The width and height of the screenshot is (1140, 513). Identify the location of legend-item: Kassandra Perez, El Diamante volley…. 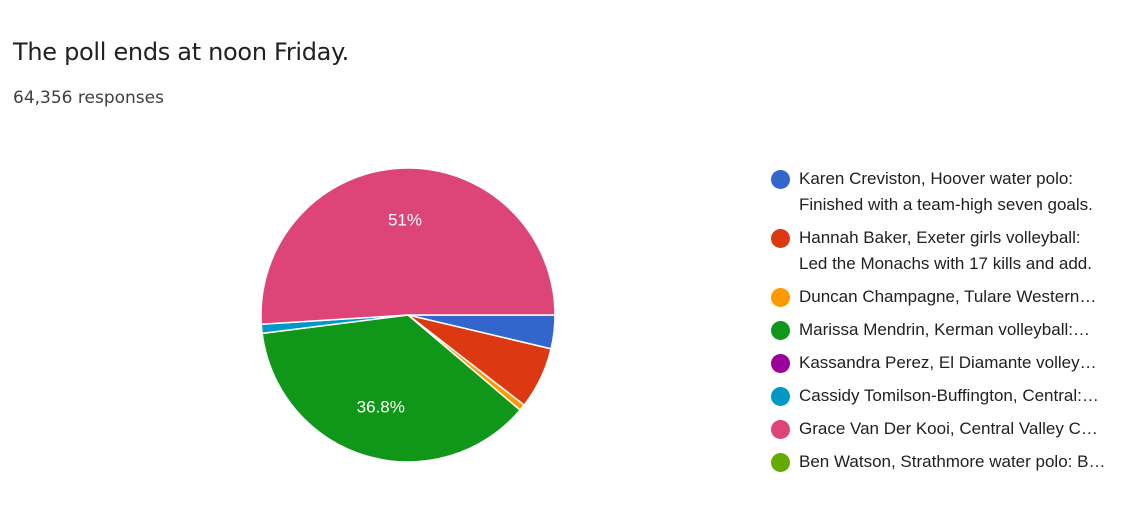
(955, 363).